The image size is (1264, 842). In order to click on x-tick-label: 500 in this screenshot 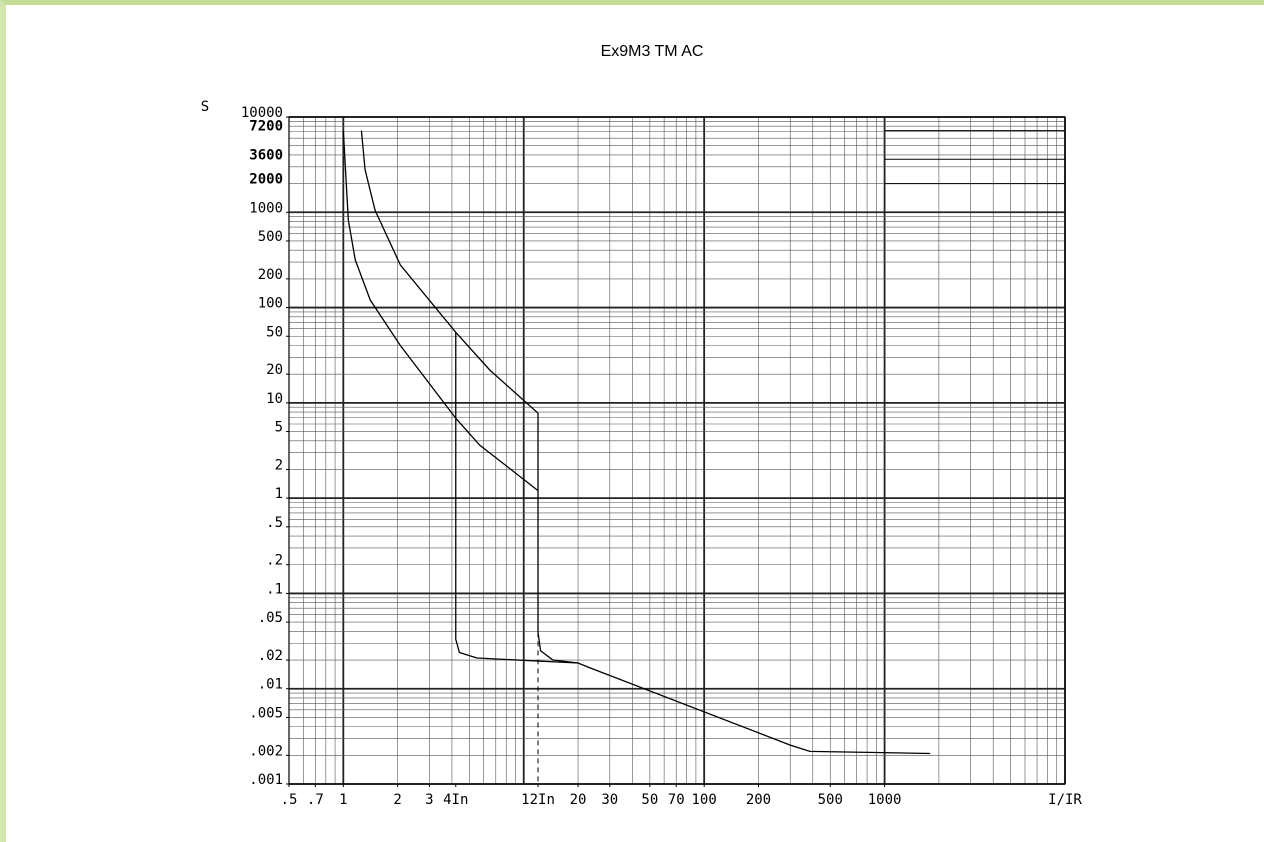, I will do `click(830, 800)`.